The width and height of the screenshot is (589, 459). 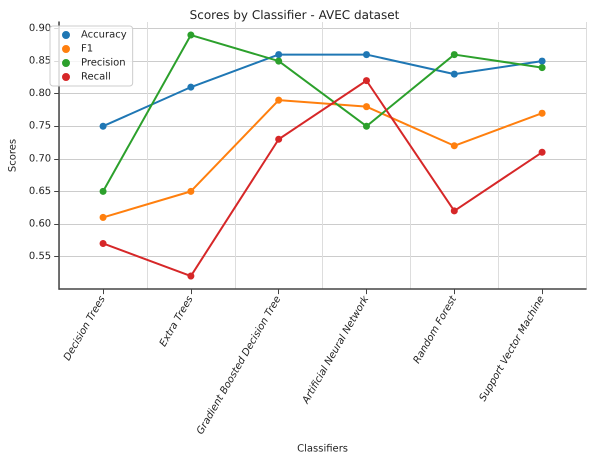 What do you see at coordinates (40, 191) in the screenshot?
I see `y-tick-label: 0.65` at bounding box center [40, 191].